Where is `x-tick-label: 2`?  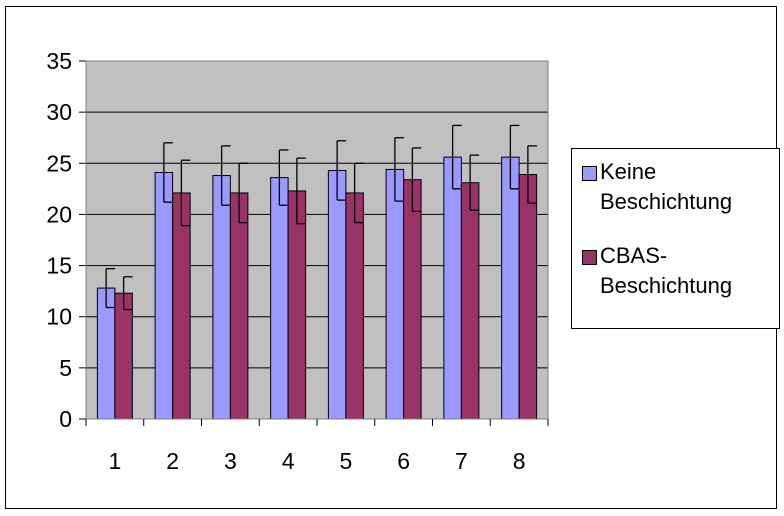 x-tick-label: 2 is located at coordinates (172, 461).